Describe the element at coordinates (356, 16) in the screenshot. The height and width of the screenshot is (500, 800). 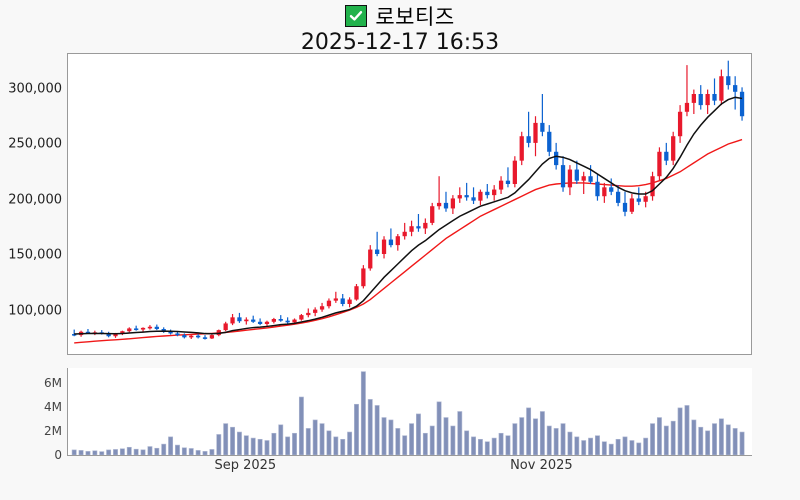
I see `check-square-icon` at that location.